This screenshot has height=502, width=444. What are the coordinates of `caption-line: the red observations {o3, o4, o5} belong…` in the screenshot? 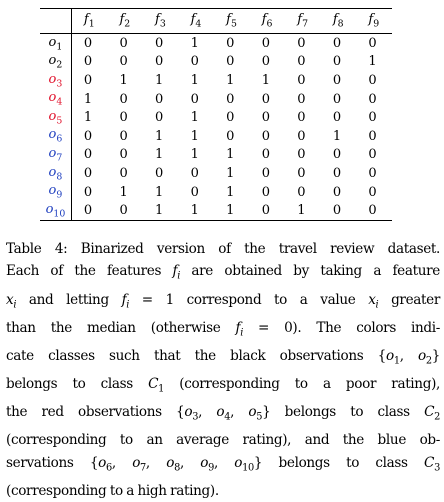 It's located at (223, 413).